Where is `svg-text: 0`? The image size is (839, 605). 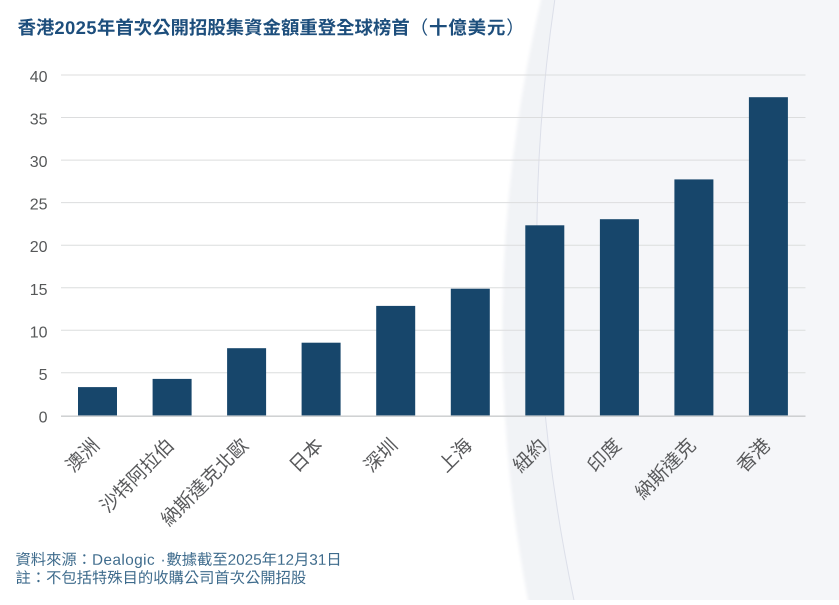
svg-text: 0 is located at coordinates (43, 417).